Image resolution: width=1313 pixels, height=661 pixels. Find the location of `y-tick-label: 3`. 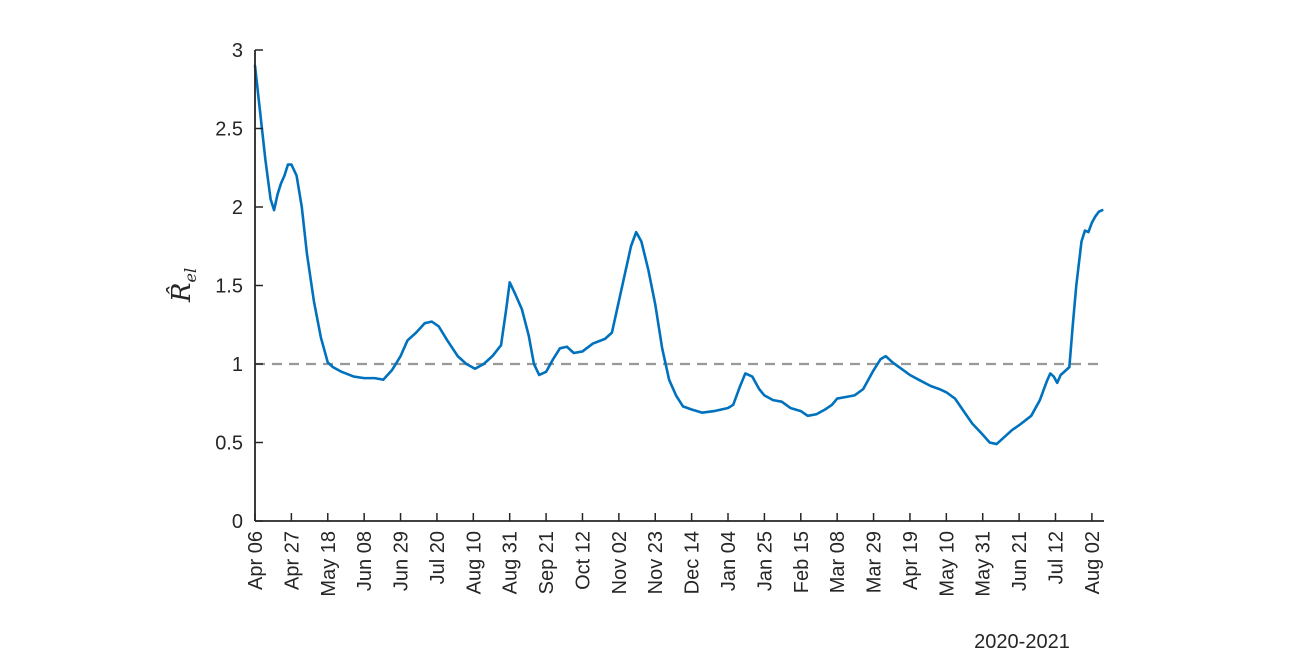

y-tick-label: 3 is located at coordinates (237, 51).